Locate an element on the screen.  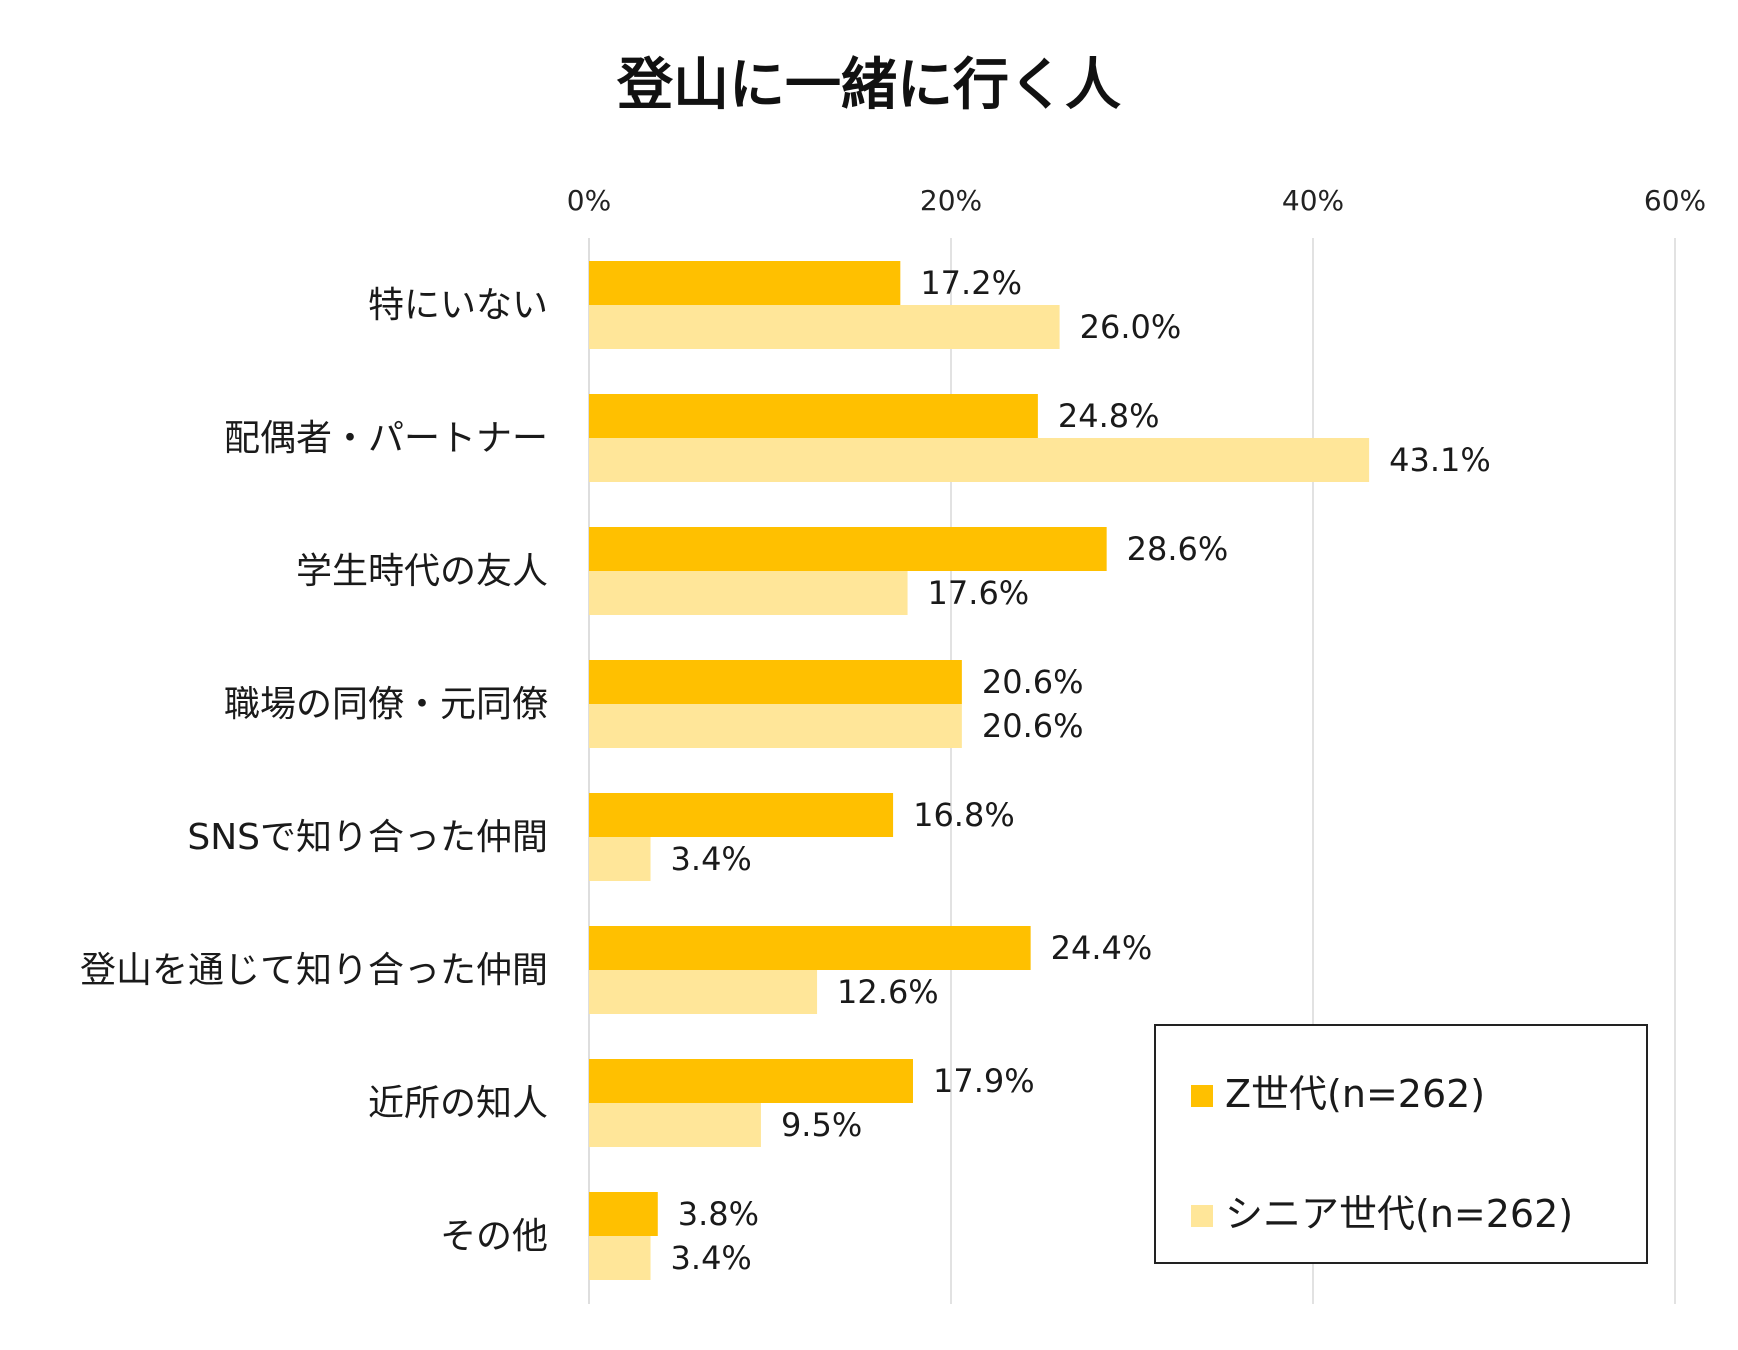
data-label-series1-cat7: 17.9% is located at coordinates (984, 1081).